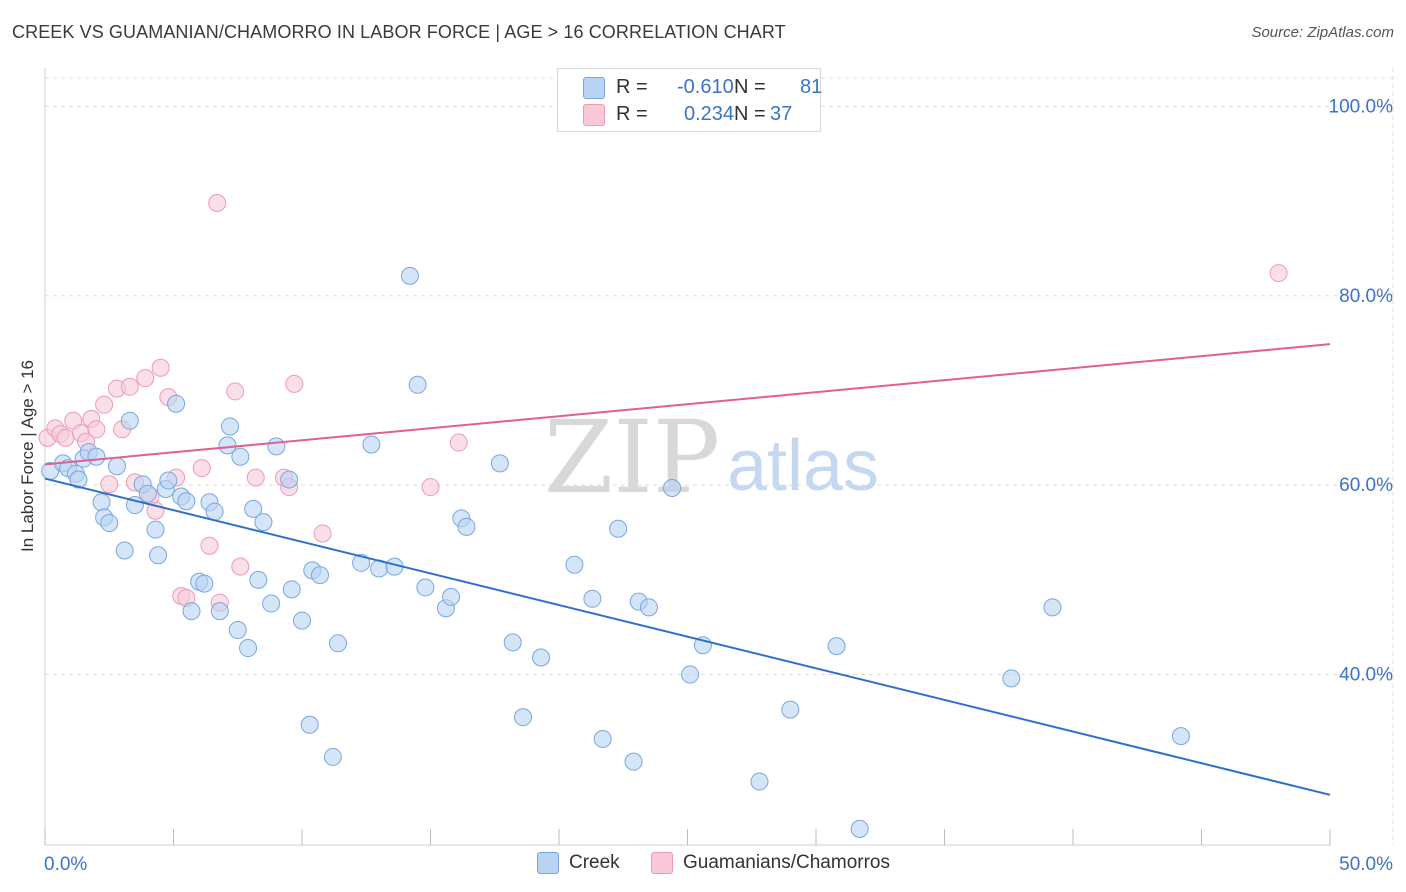  What do you see at coordinates (1366, 864) in the screenshot?
I see `x-tick-label: 50.0%` at bounding box center [1366, 864].